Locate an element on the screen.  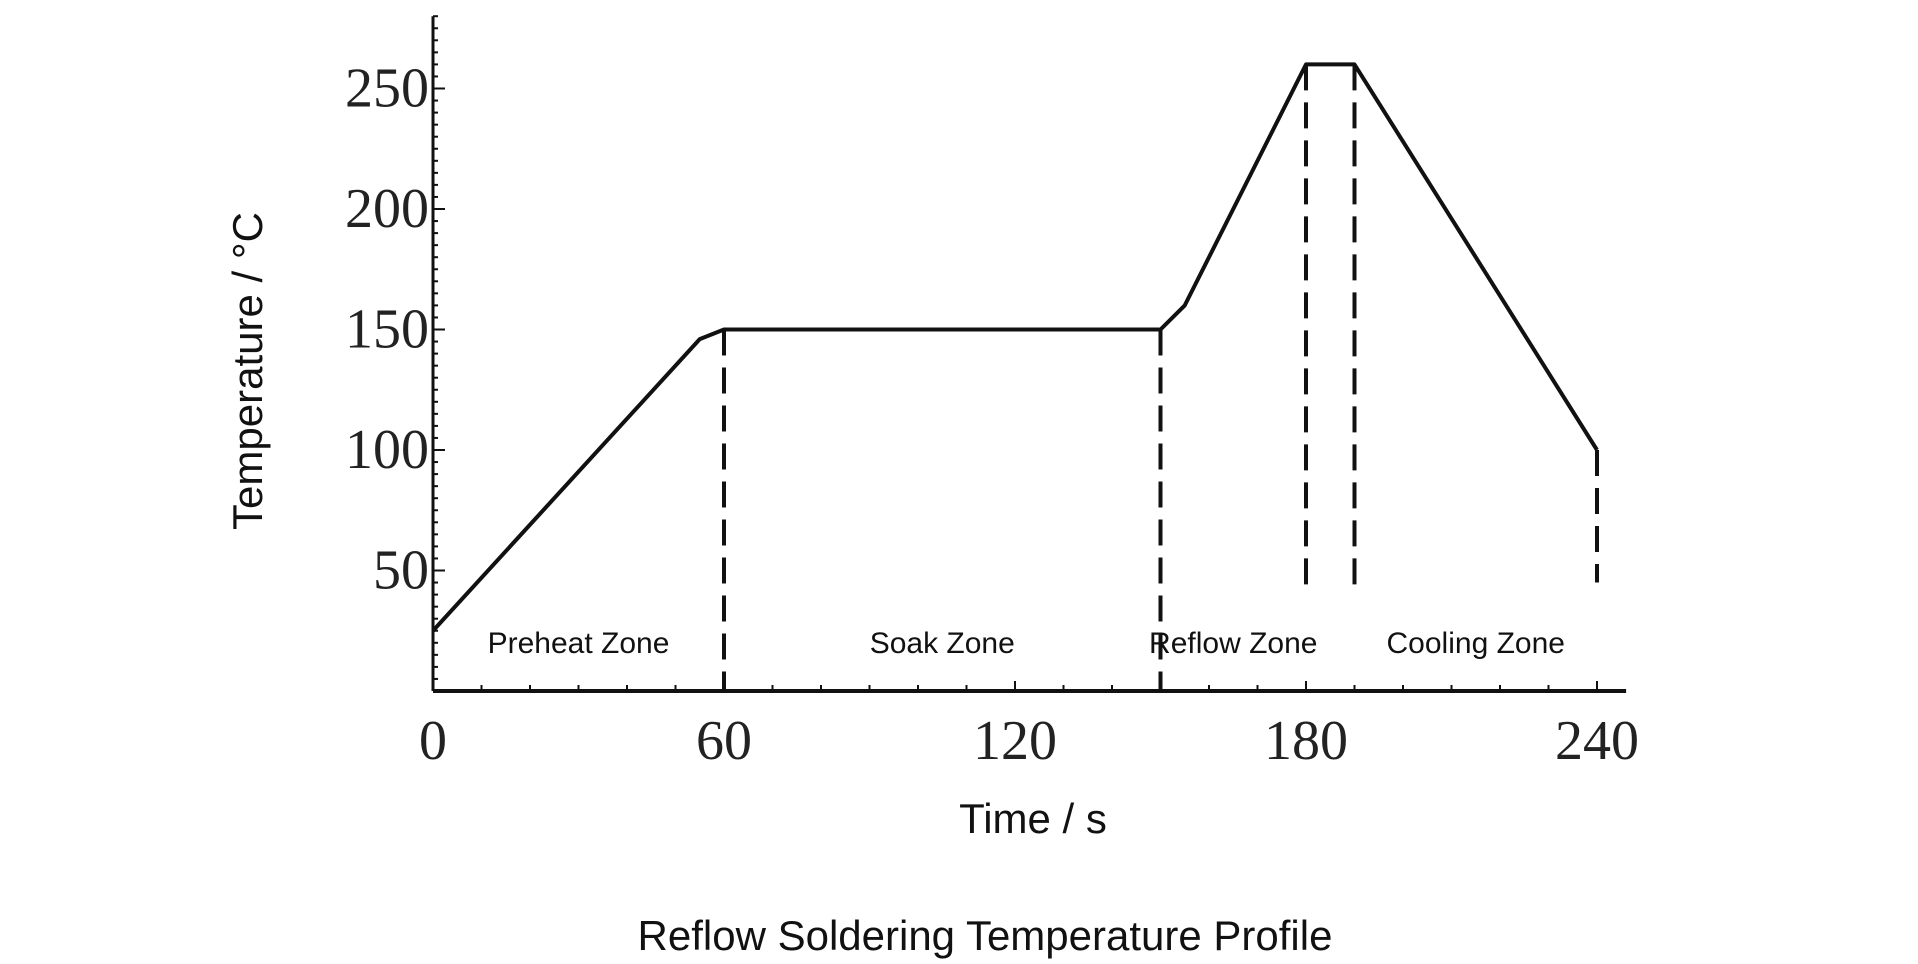
zone-label: Cooling Zone is located at coordinates (1476, 643).